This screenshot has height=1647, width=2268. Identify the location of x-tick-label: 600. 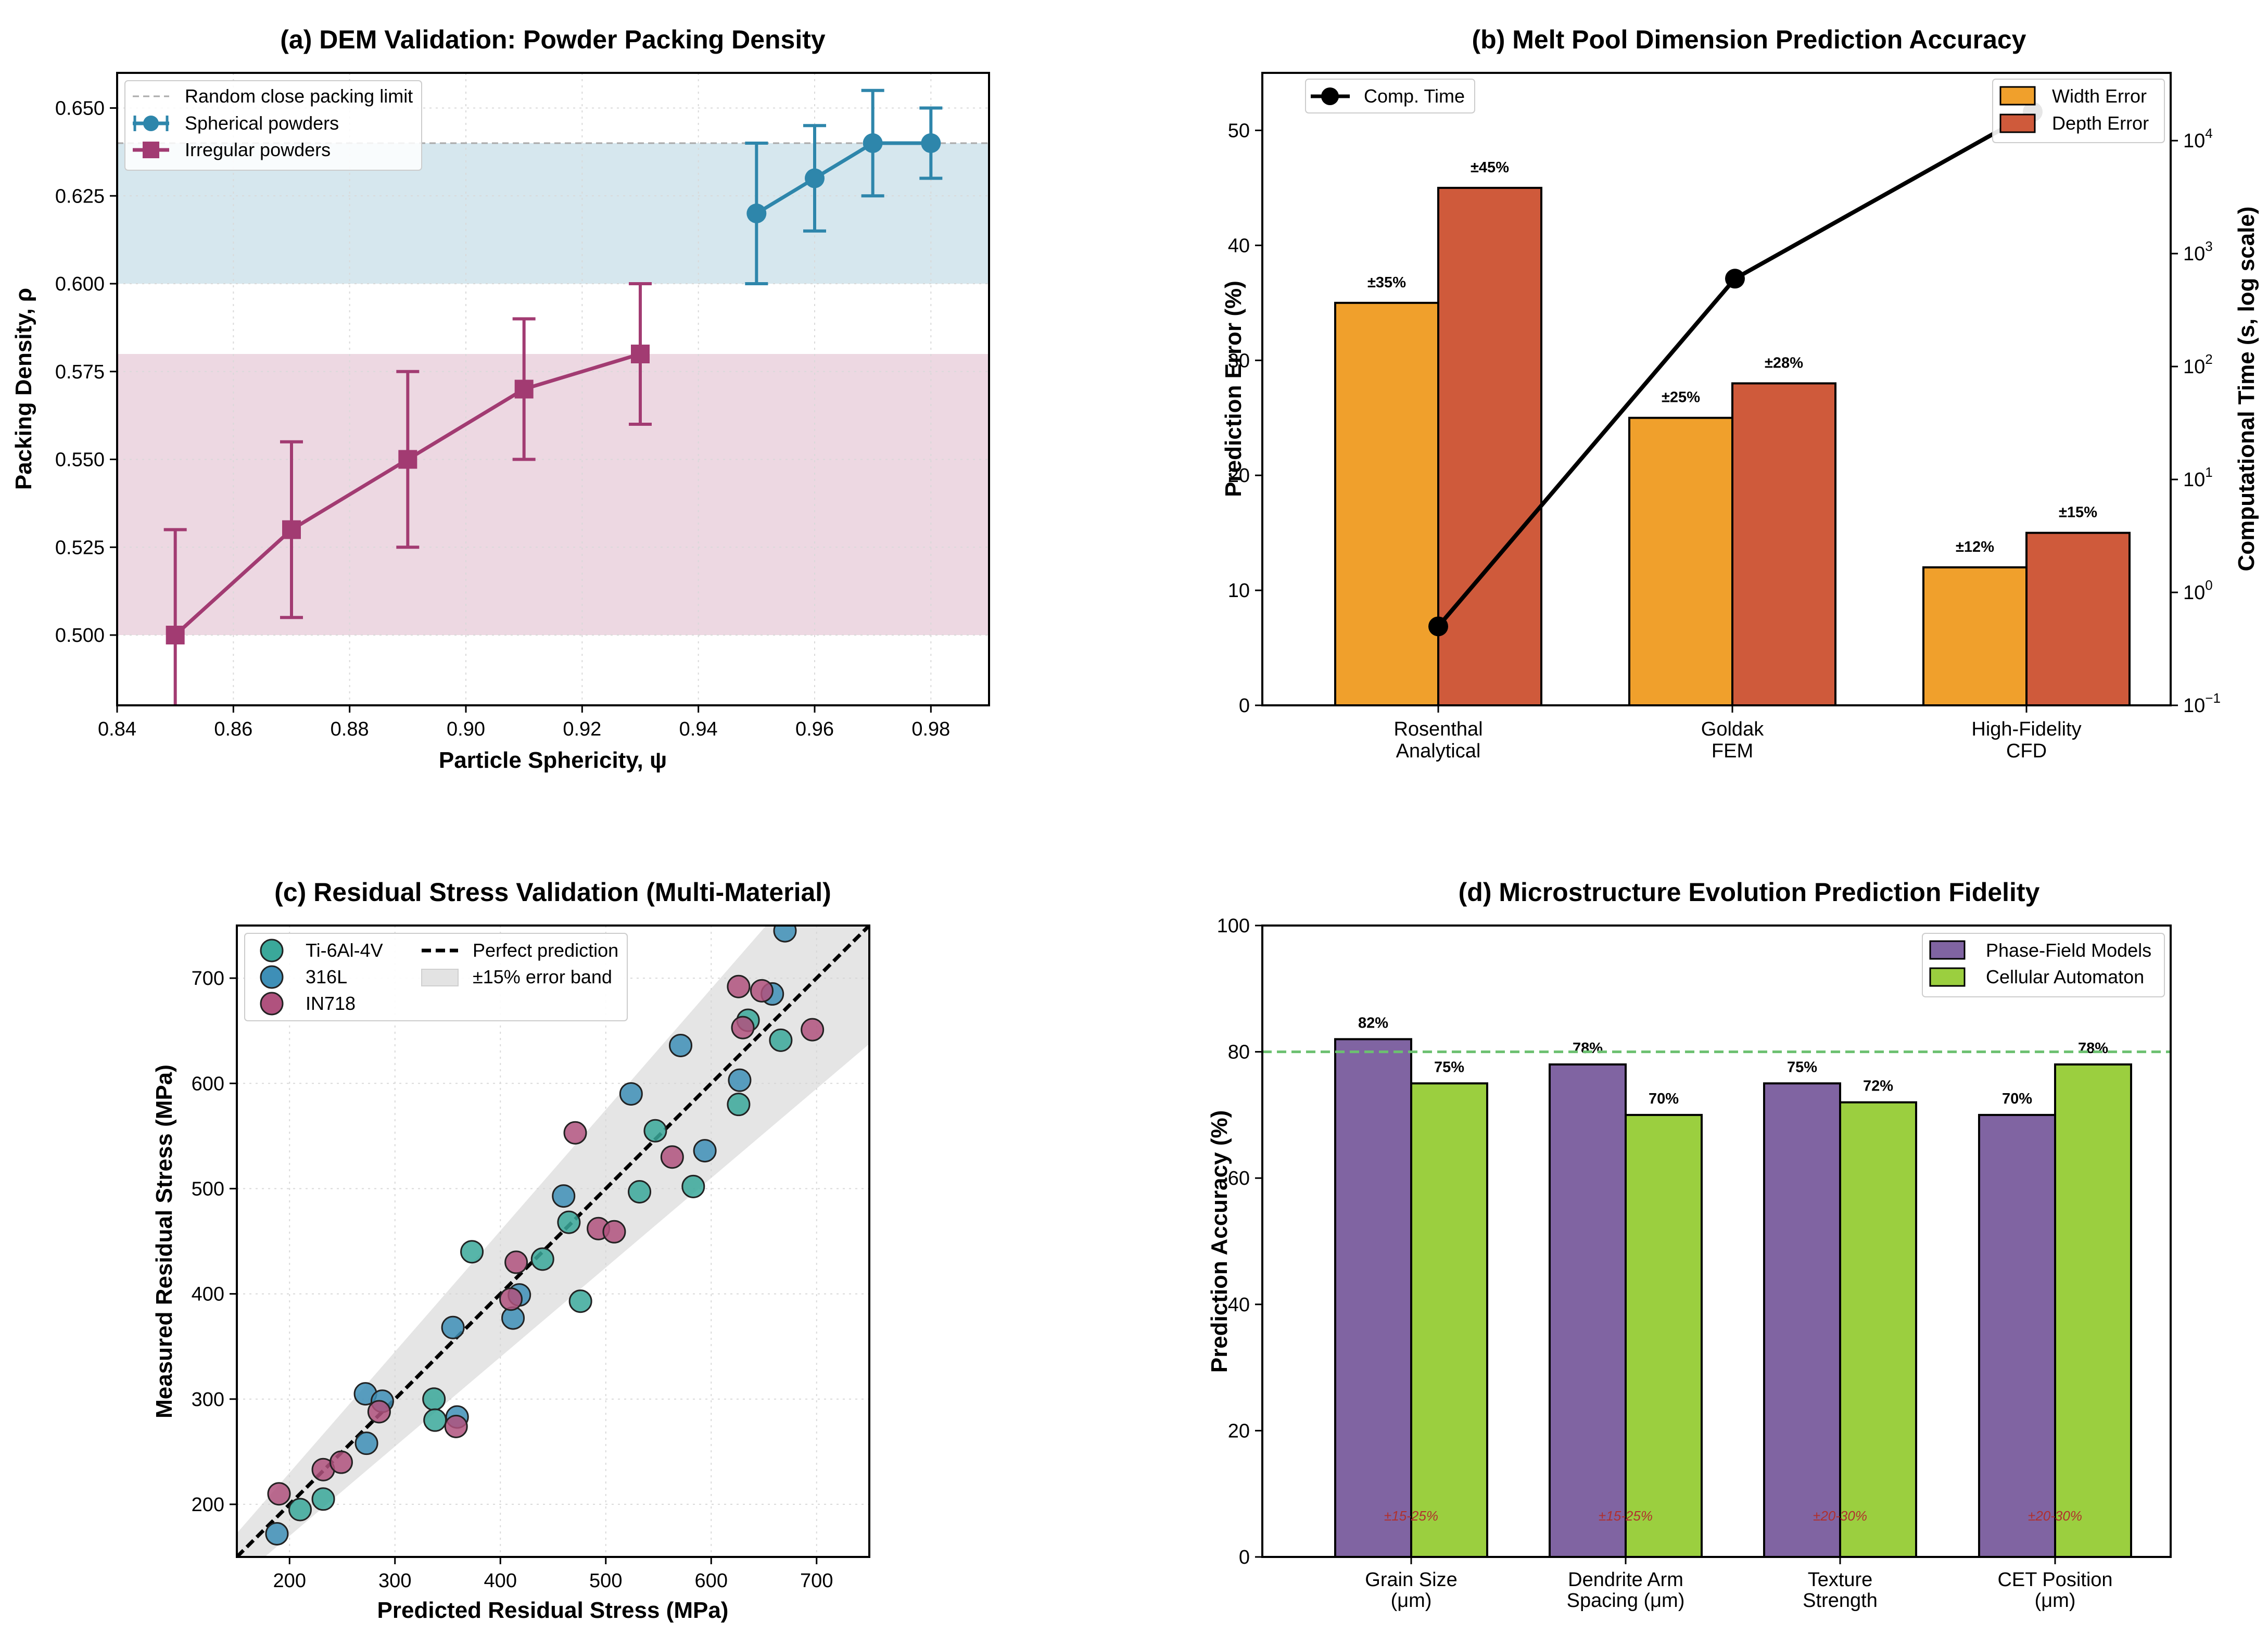
(711, 1581).